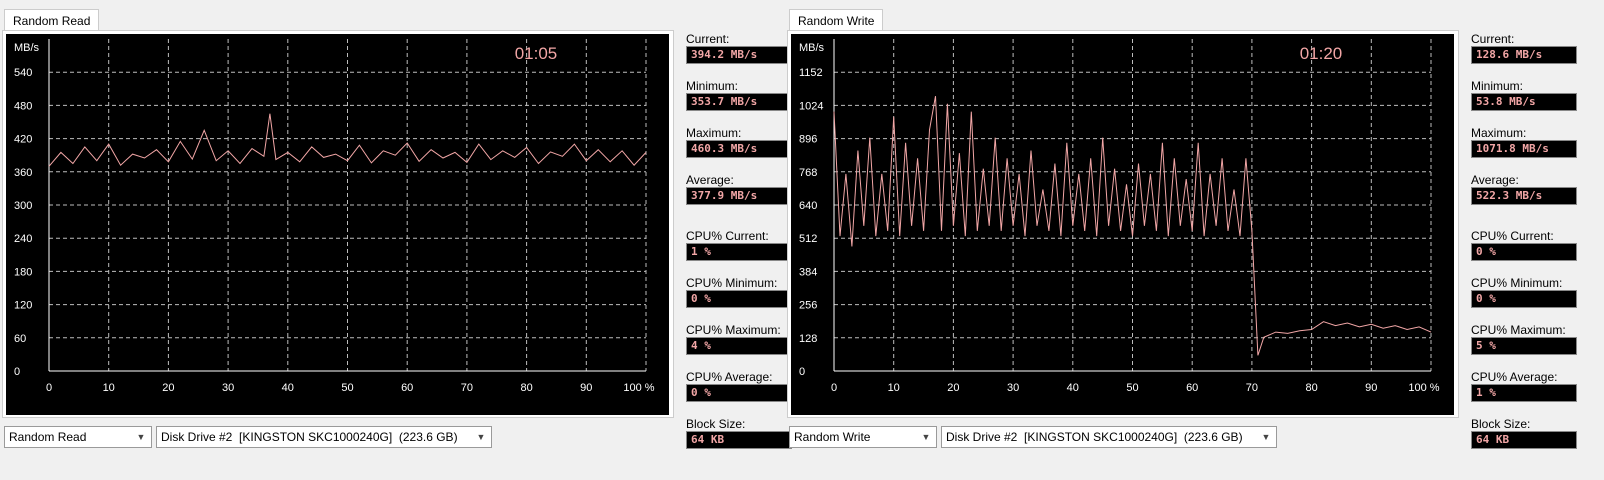 The height and width of the screenshot is (480, 1604). Describe the element at coordinates (1311, 388) in the screenshot. I see `x-tick-label: 80` at that location.